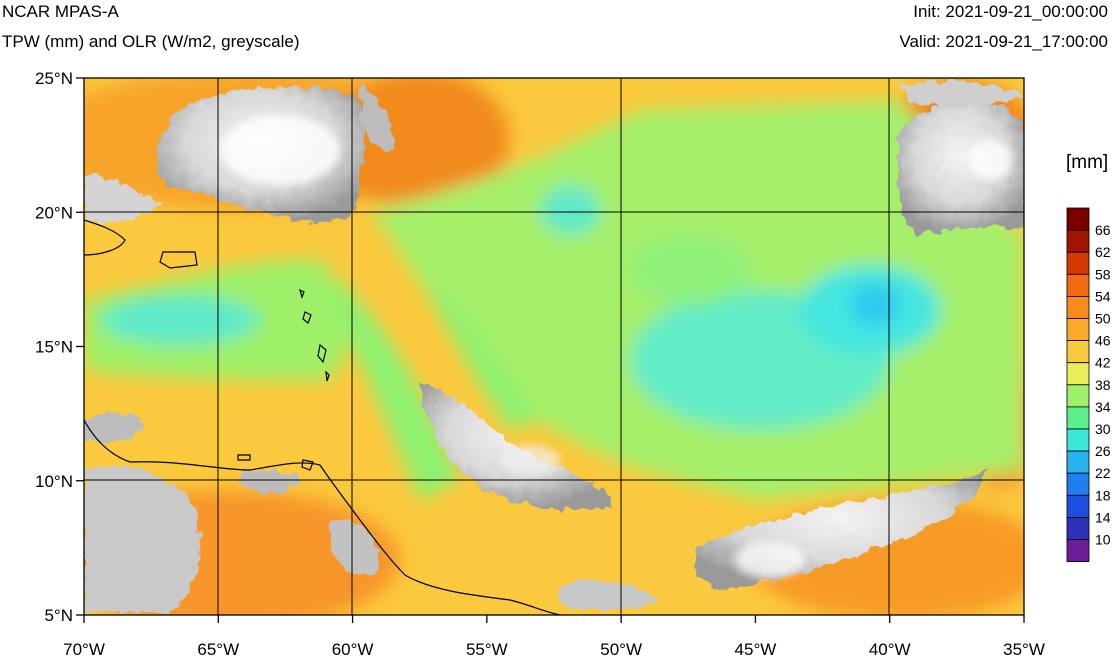  I want to click on lon-tick-label: 70°W, so click(84, 649).